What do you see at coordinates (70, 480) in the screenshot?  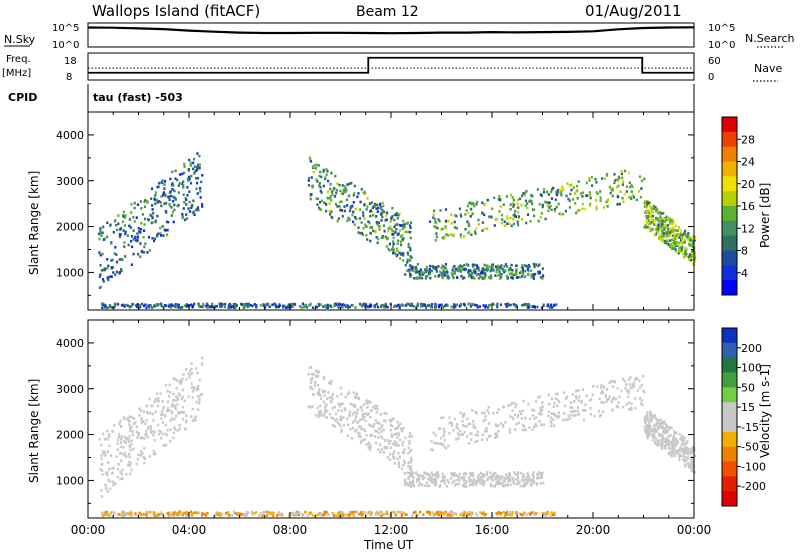 I see `y-tick-label: 1000` at bounding box center [70, 480].